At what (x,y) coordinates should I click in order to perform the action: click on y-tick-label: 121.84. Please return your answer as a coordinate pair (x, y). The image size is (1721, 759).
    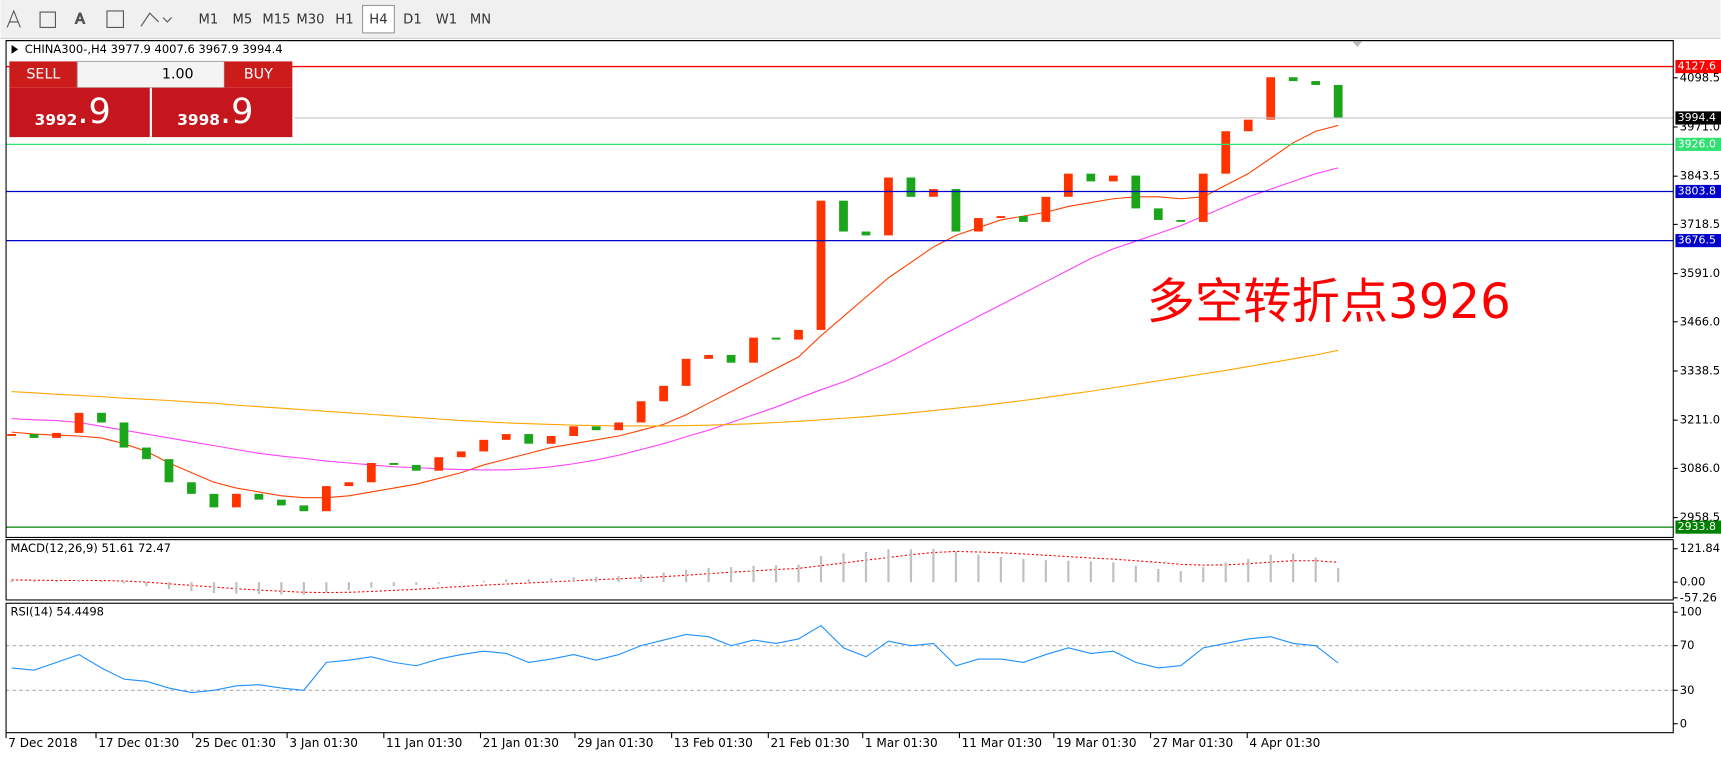
    Looking at the image, I should click on (1700, 548).